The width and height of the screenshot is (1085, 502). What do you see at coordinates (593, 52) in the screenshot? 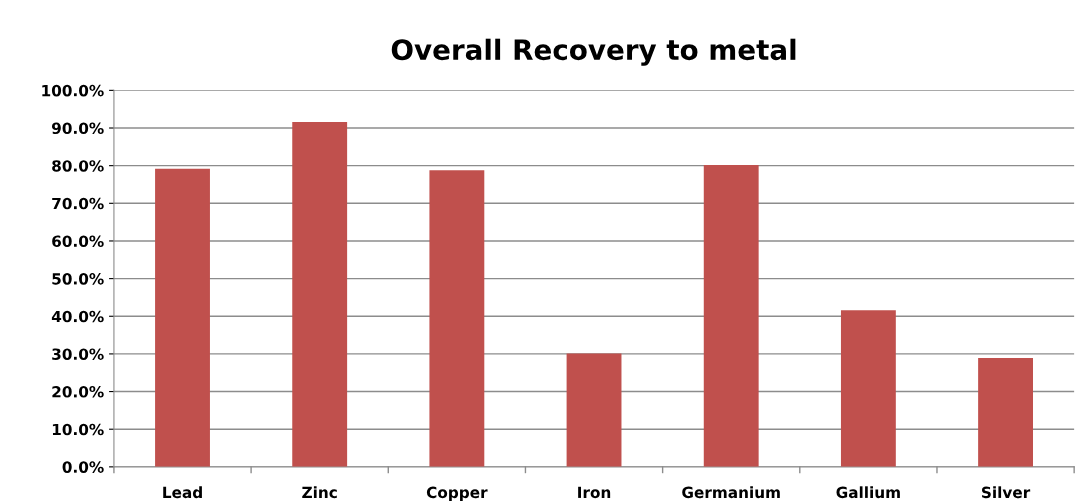
I see `chart-title: Overall Recovery to metal` at bounding box center [593, 52].